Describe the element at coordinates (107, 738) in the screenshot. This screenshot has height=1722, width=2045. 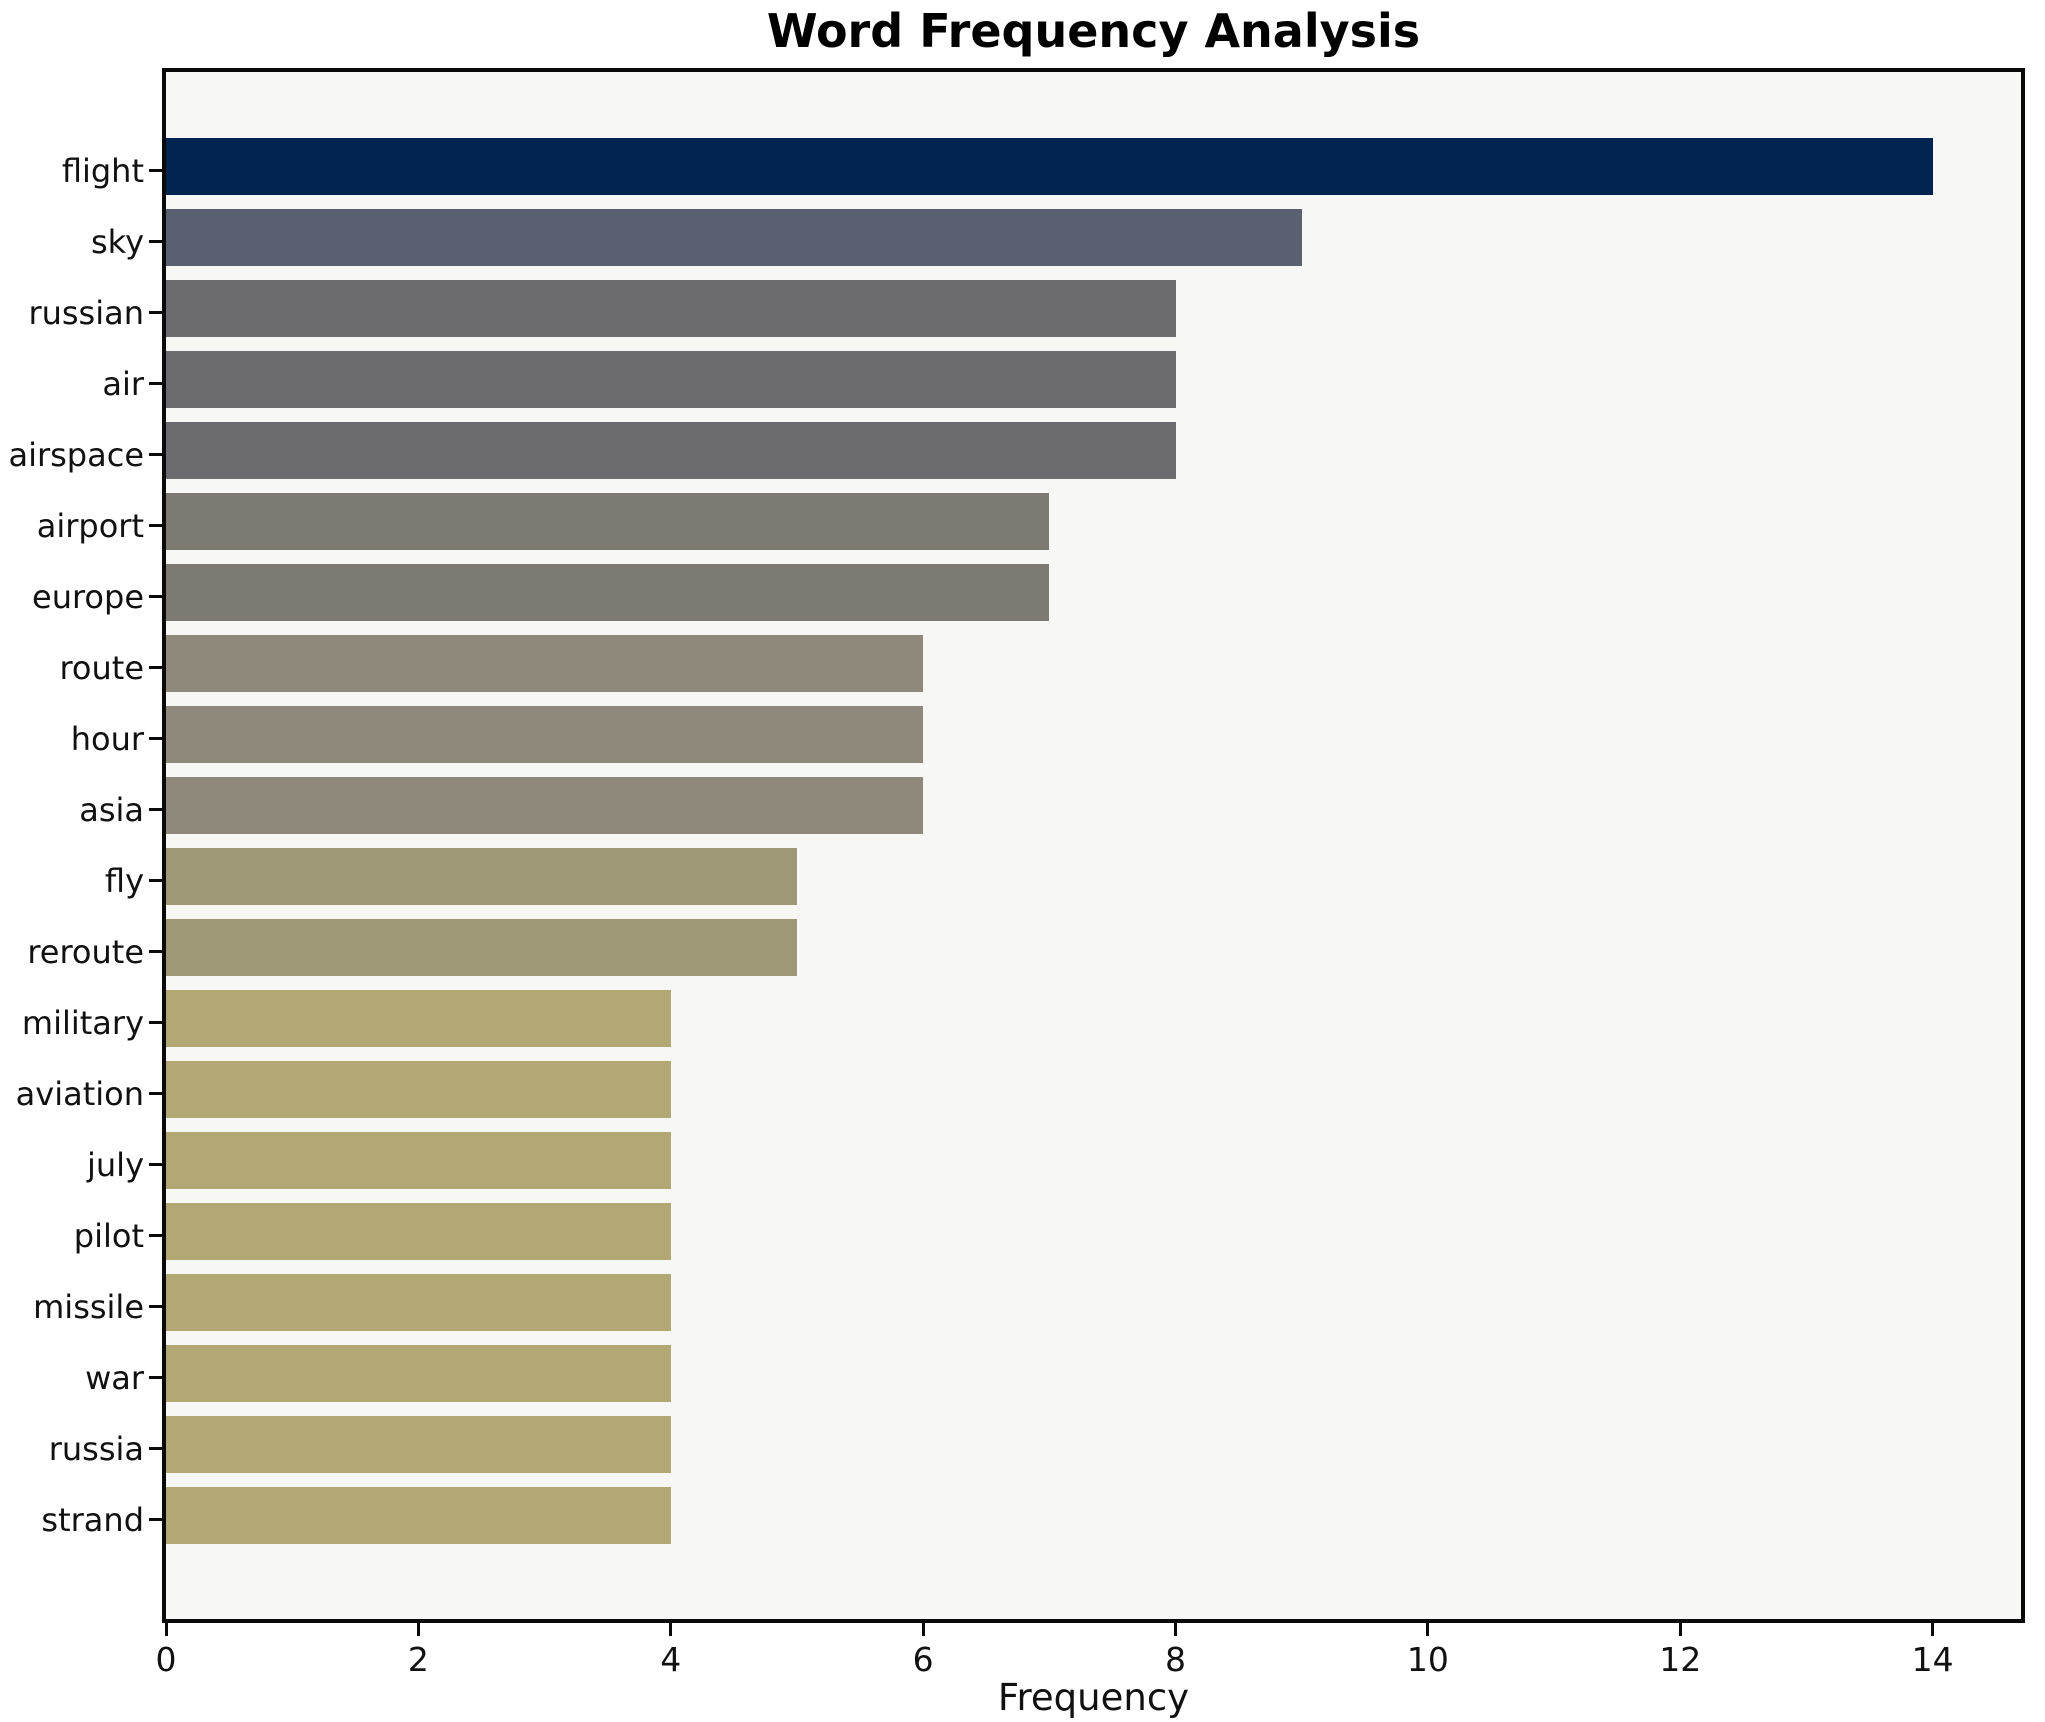
I see `y-tick-label-hour: hour` at that location.